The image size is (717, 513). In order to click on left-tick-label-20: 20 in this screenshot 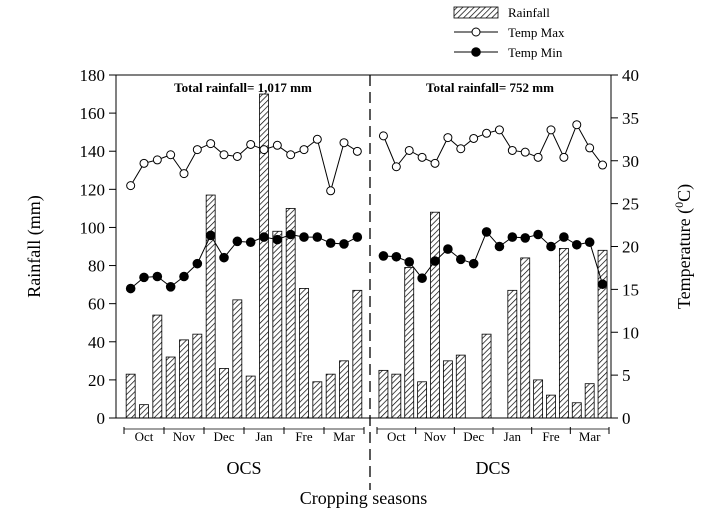, I will do `click(96, 380)`.